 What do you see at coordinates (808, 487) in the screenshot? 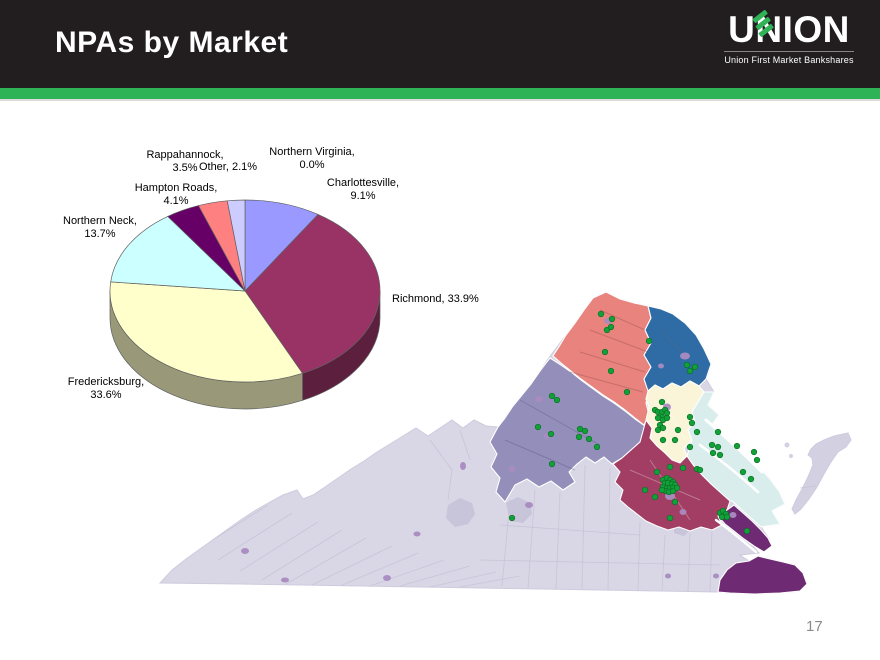
I see `eastern-shore-county-line` at bounding box center [808, 487].